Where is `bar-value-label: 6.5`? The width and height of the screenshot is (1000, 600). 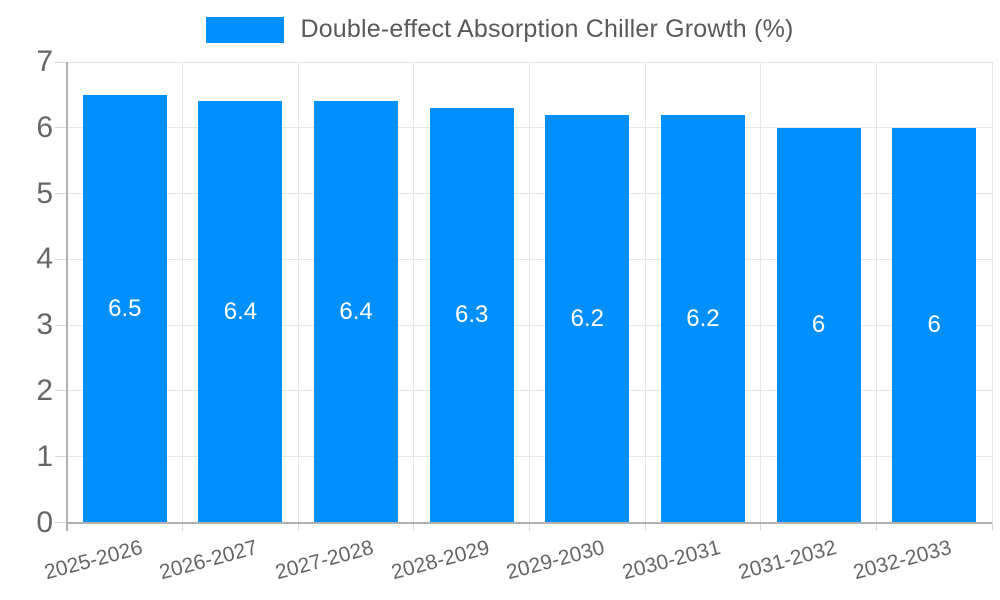
bar-value-label: 6.5 is located at coordinates (125, 308).